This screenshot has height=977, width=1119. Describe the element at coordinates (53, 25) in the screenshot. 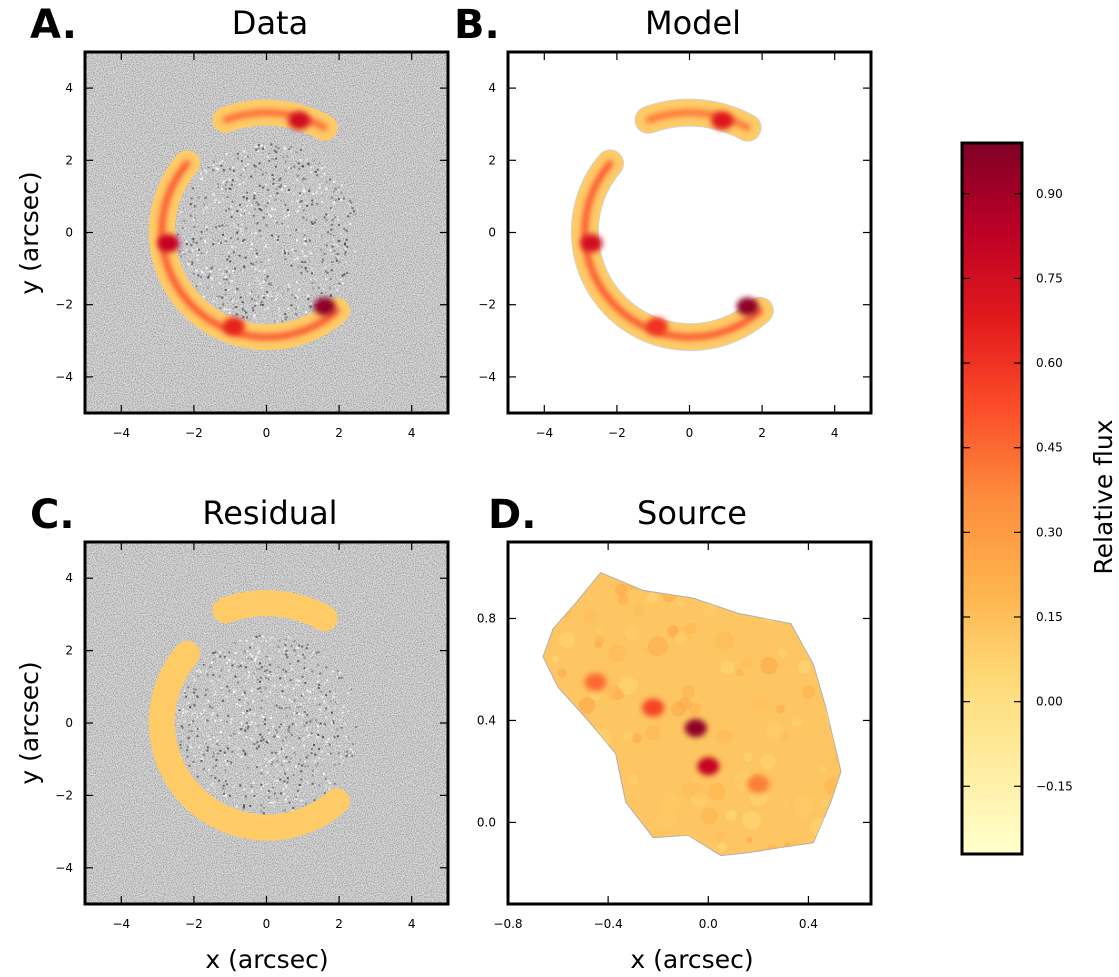

I see `panel-a-letter: A.` at that location.